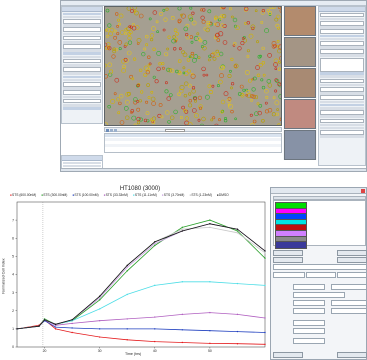  What do you see at coordinates (85, 195) in the screenshot?
I see `legend-item: ● STS (100.00nM)` at bounding box center [85, 195].